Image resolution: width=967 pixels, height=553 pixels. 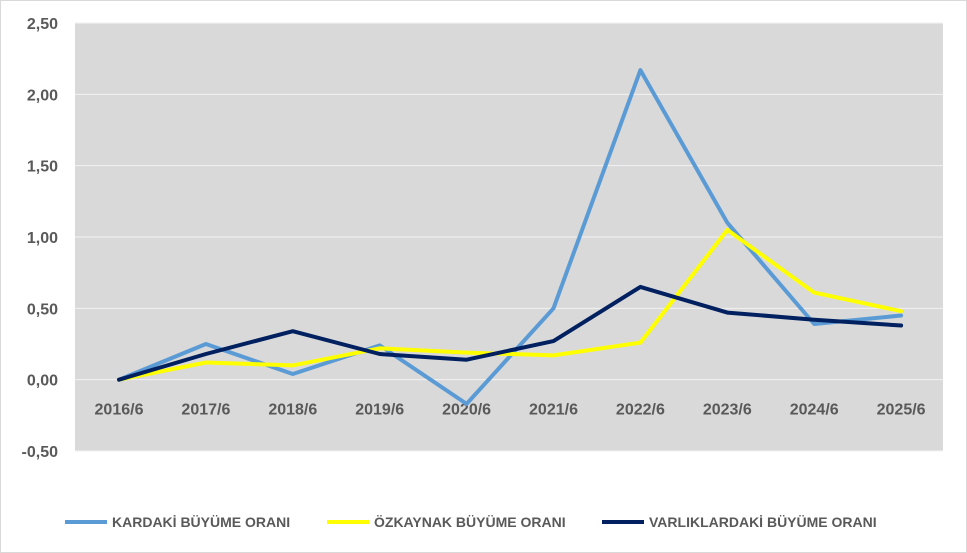 What do you see at coordinates (553, 410) in the screenshot?
I see `x-tick-label: 2021/6` at bounding box center [553, 410].